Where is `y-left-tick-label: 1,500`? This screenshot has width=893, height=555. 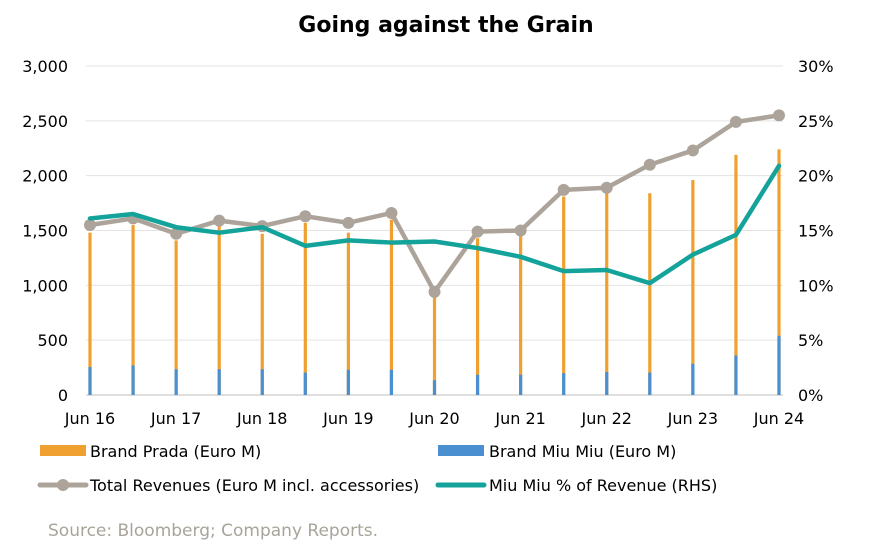 y-left-tick-label: 1,500 is located at coordinates (45, 231).